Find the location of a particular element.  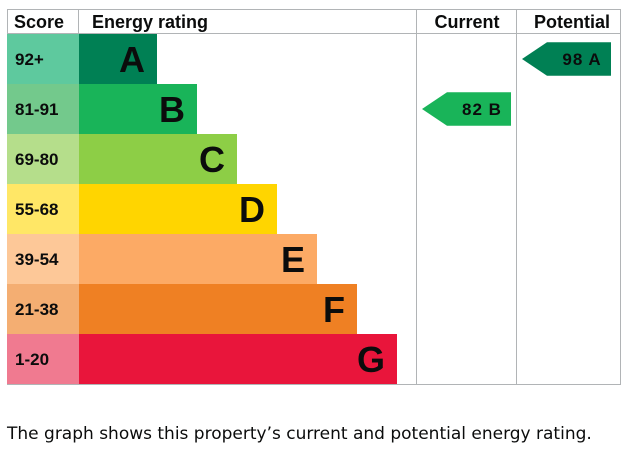

potential-rating-arrow is located at coordinates (566, 59).